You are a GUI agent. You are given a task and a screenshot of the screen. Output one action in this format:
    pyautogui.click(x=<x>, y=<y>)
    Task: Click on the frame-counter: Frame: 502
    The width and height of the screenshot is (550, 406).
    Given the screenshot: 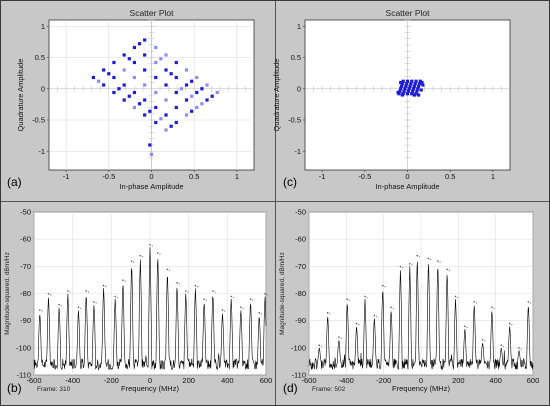 What is the action you would take?
    pyautogui.click(x=329, y=389)
    